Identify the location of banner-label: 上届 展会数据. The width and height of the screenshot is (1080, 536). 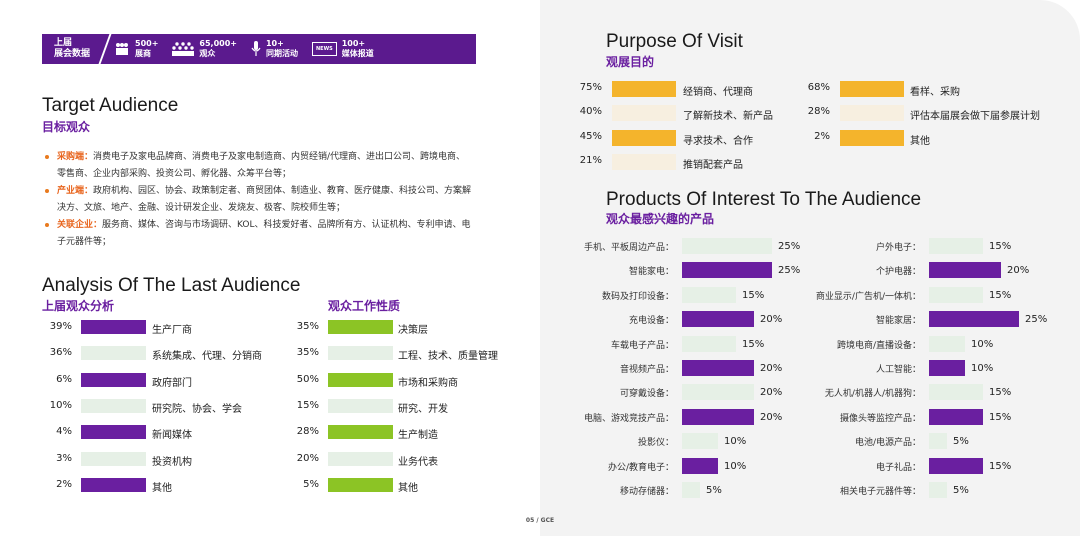
(72, 48).